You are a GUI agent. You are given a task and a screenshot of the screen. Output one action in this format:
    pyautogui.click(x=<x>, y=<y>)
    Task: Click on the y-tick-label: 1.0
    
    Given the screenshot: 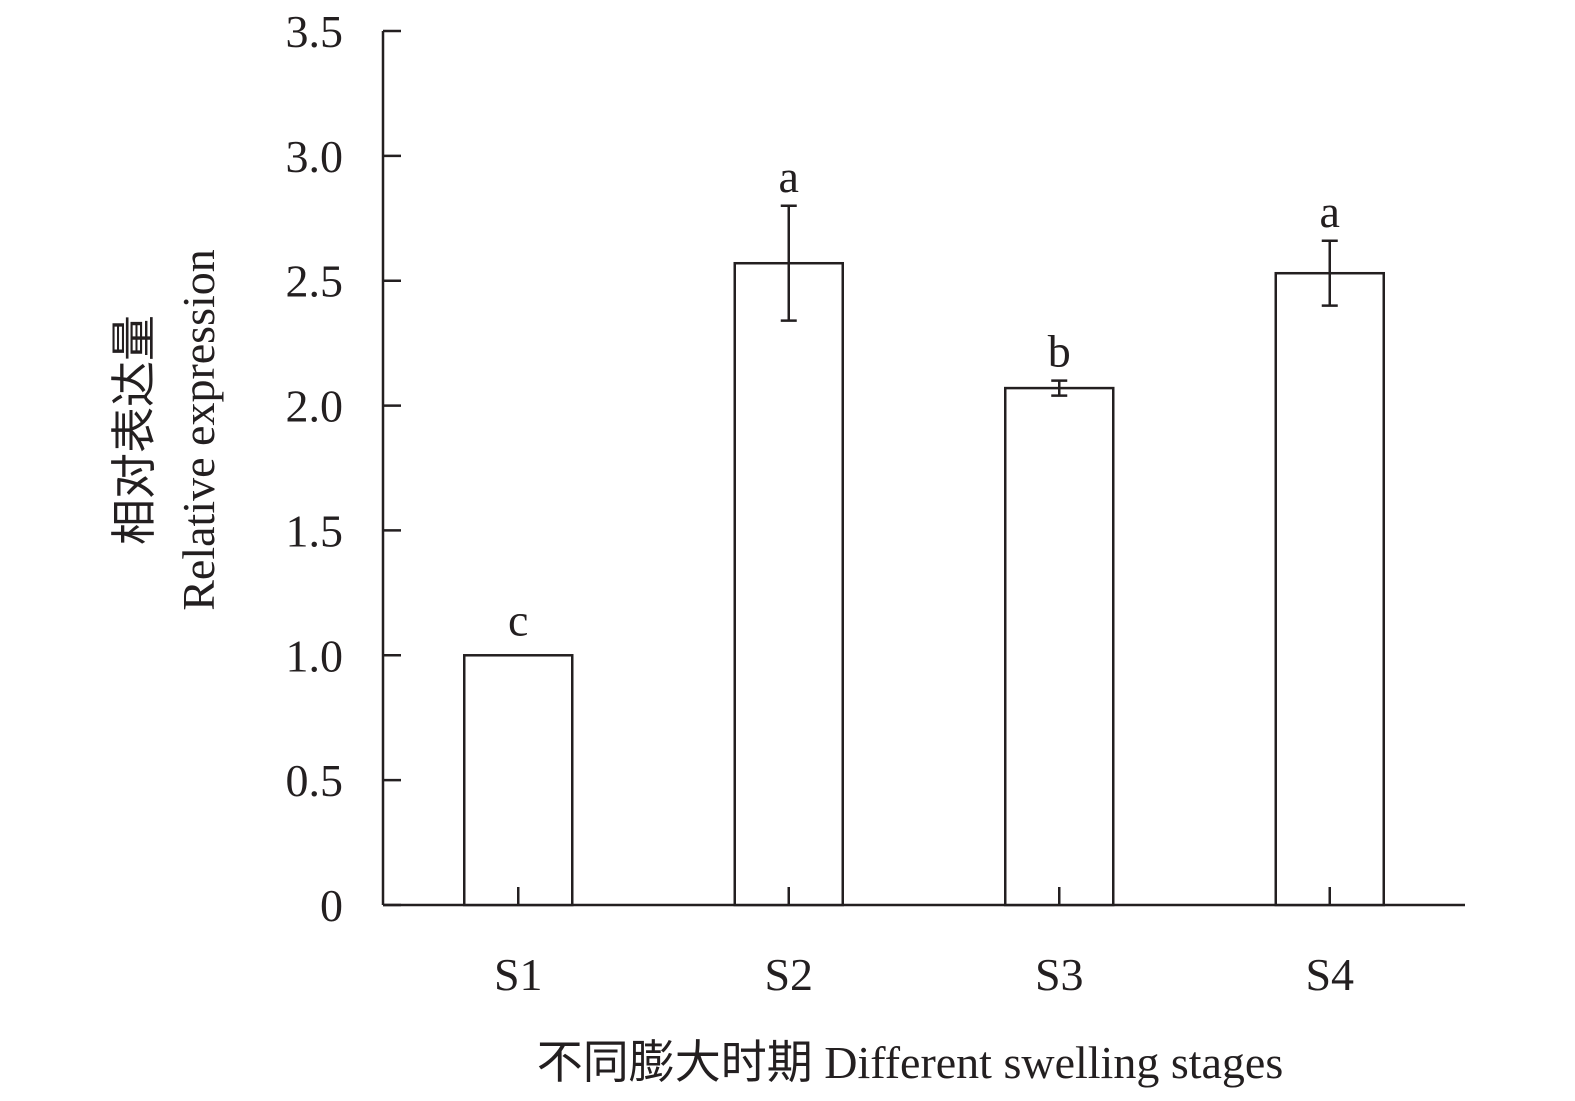 What is the action you would take?
    pyautogui.click(x=315, y=655)
    